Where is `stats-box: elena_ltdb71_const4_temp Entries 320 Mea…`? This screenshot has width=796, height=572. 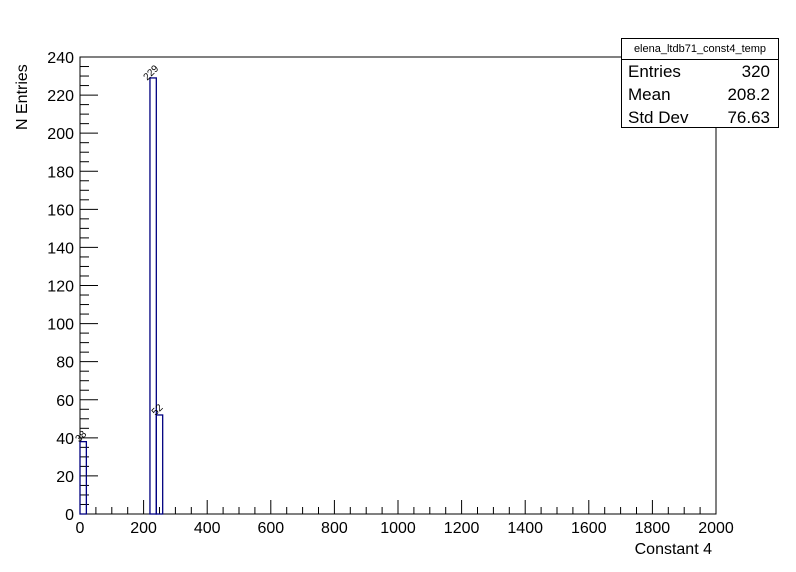
stats-box: elena_ltdb71_const4_temp Entries 320 Mea… is located at coordinates (700, 83).